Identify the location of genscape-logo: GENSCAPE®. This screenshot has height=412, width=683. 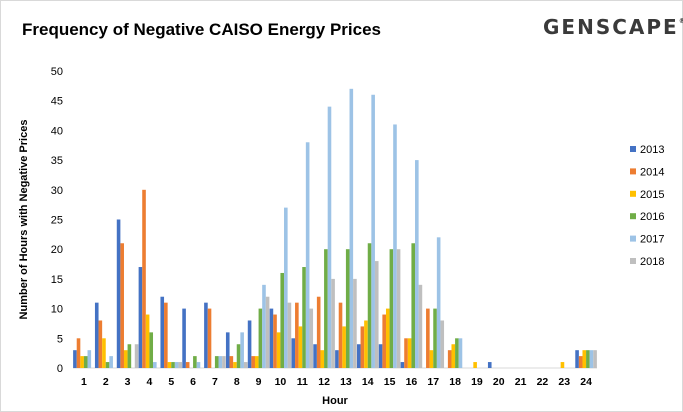
(613, 27).